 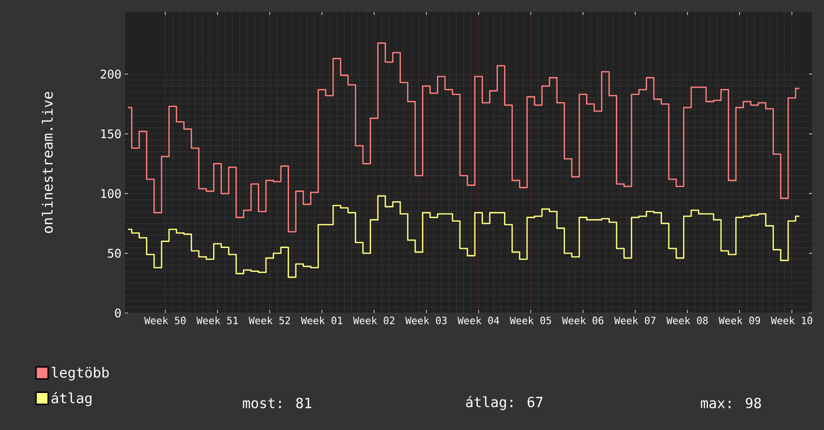 What do you see at coordinates (217, 320) in the screenshot?
I see `x-tick-label: Week 51` at bounding box center [217, 320].